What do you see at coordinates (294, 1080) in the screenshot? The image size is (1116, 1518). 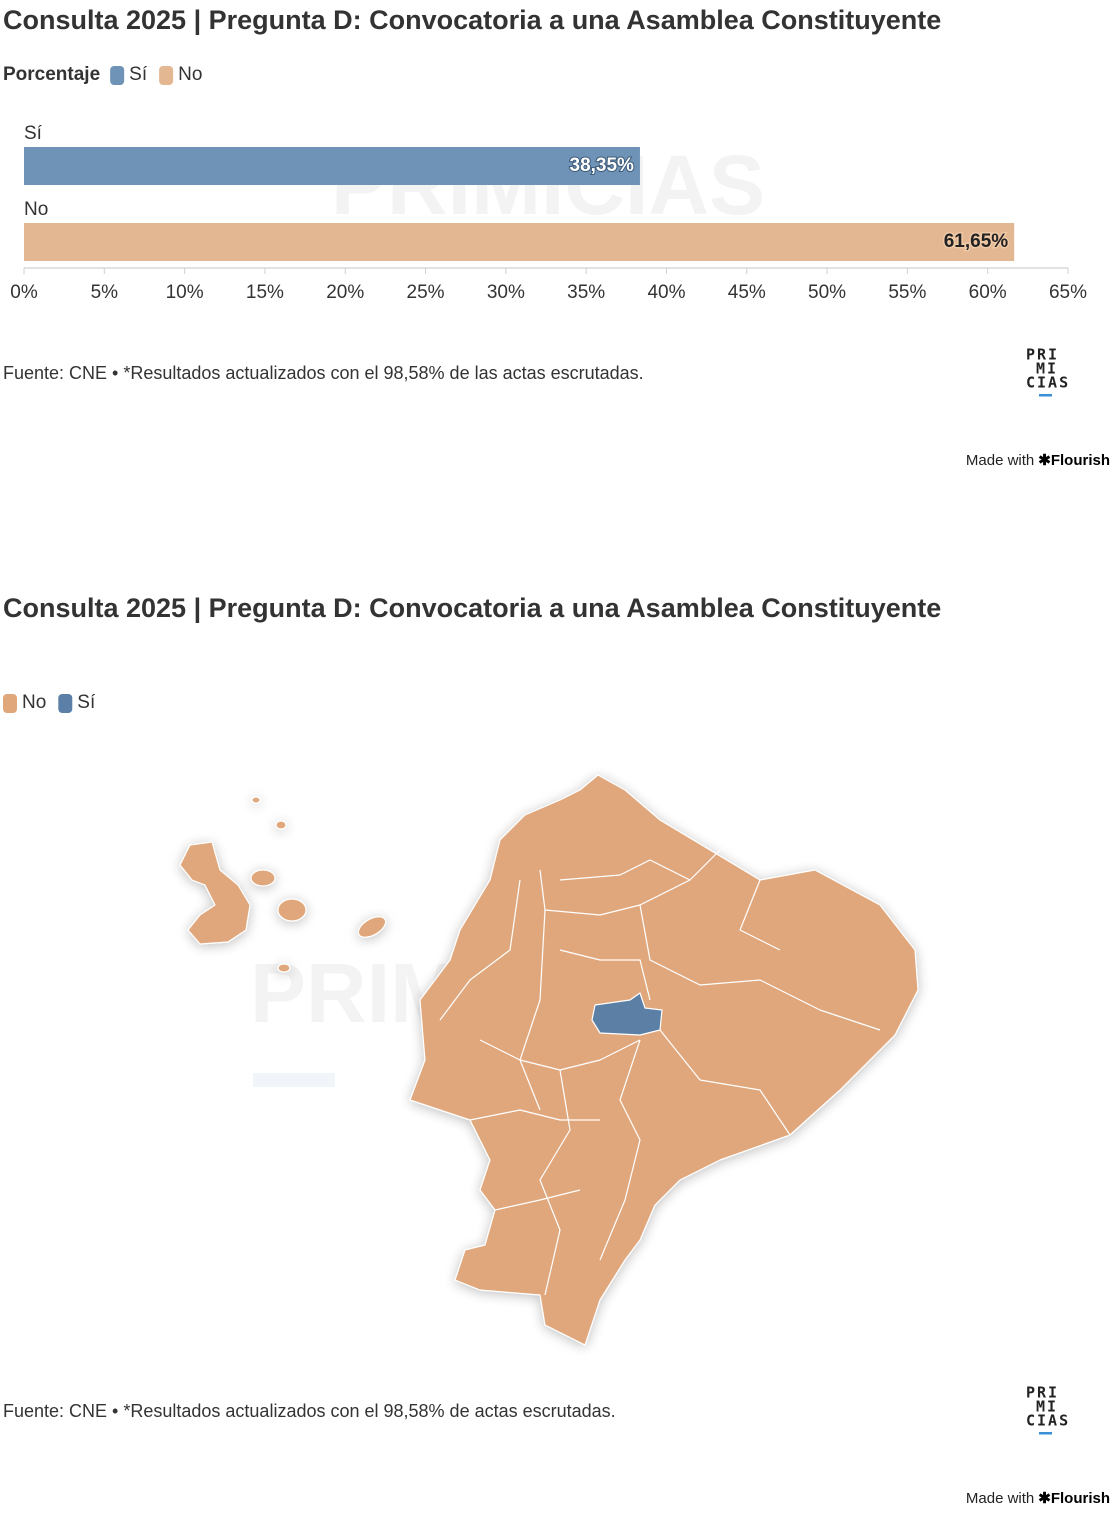 I see `watermark-bar` at bounding box center [294, 1080].